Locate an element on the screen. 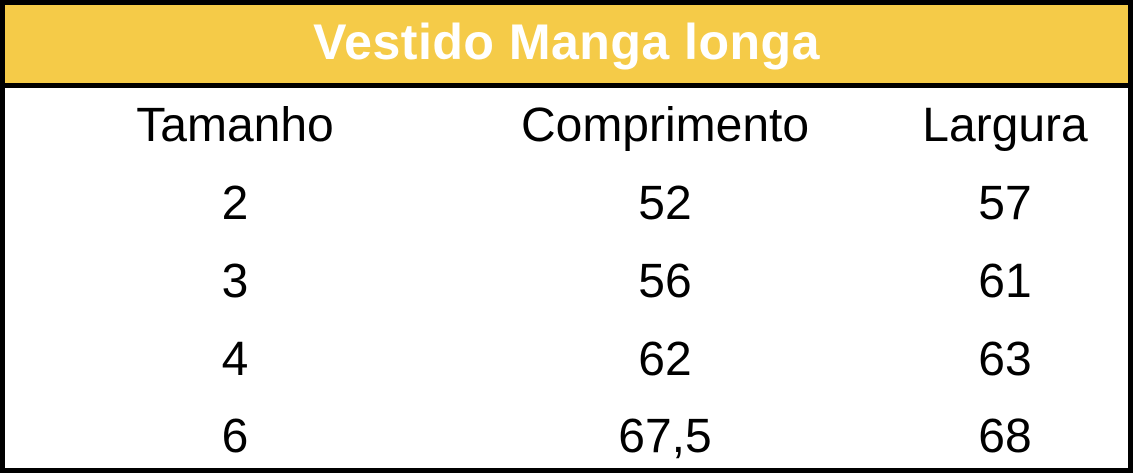  column-header-largura: Largura is located at coordinates (1005, 125).